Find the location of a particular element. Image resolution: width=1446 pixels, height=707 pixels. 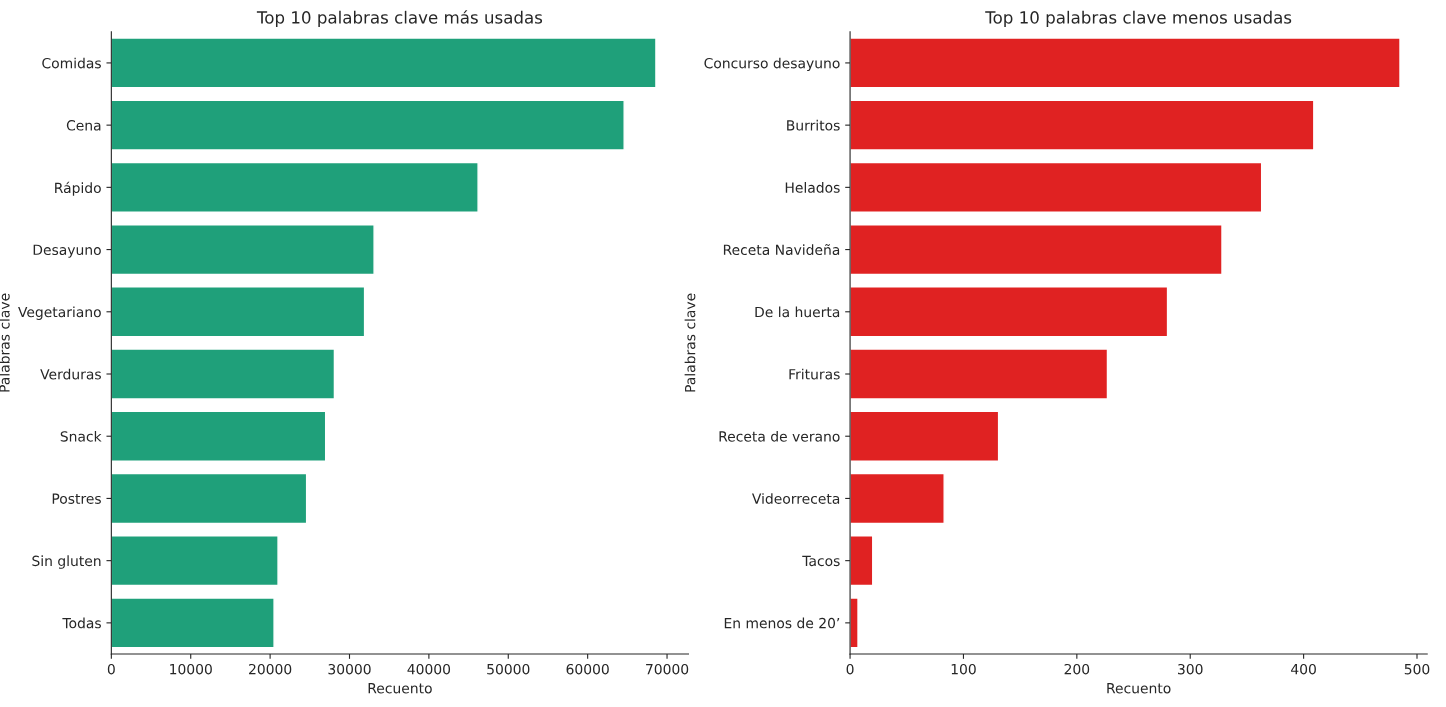

x-tick-label: 40000 is located at coordinates (429, 669).